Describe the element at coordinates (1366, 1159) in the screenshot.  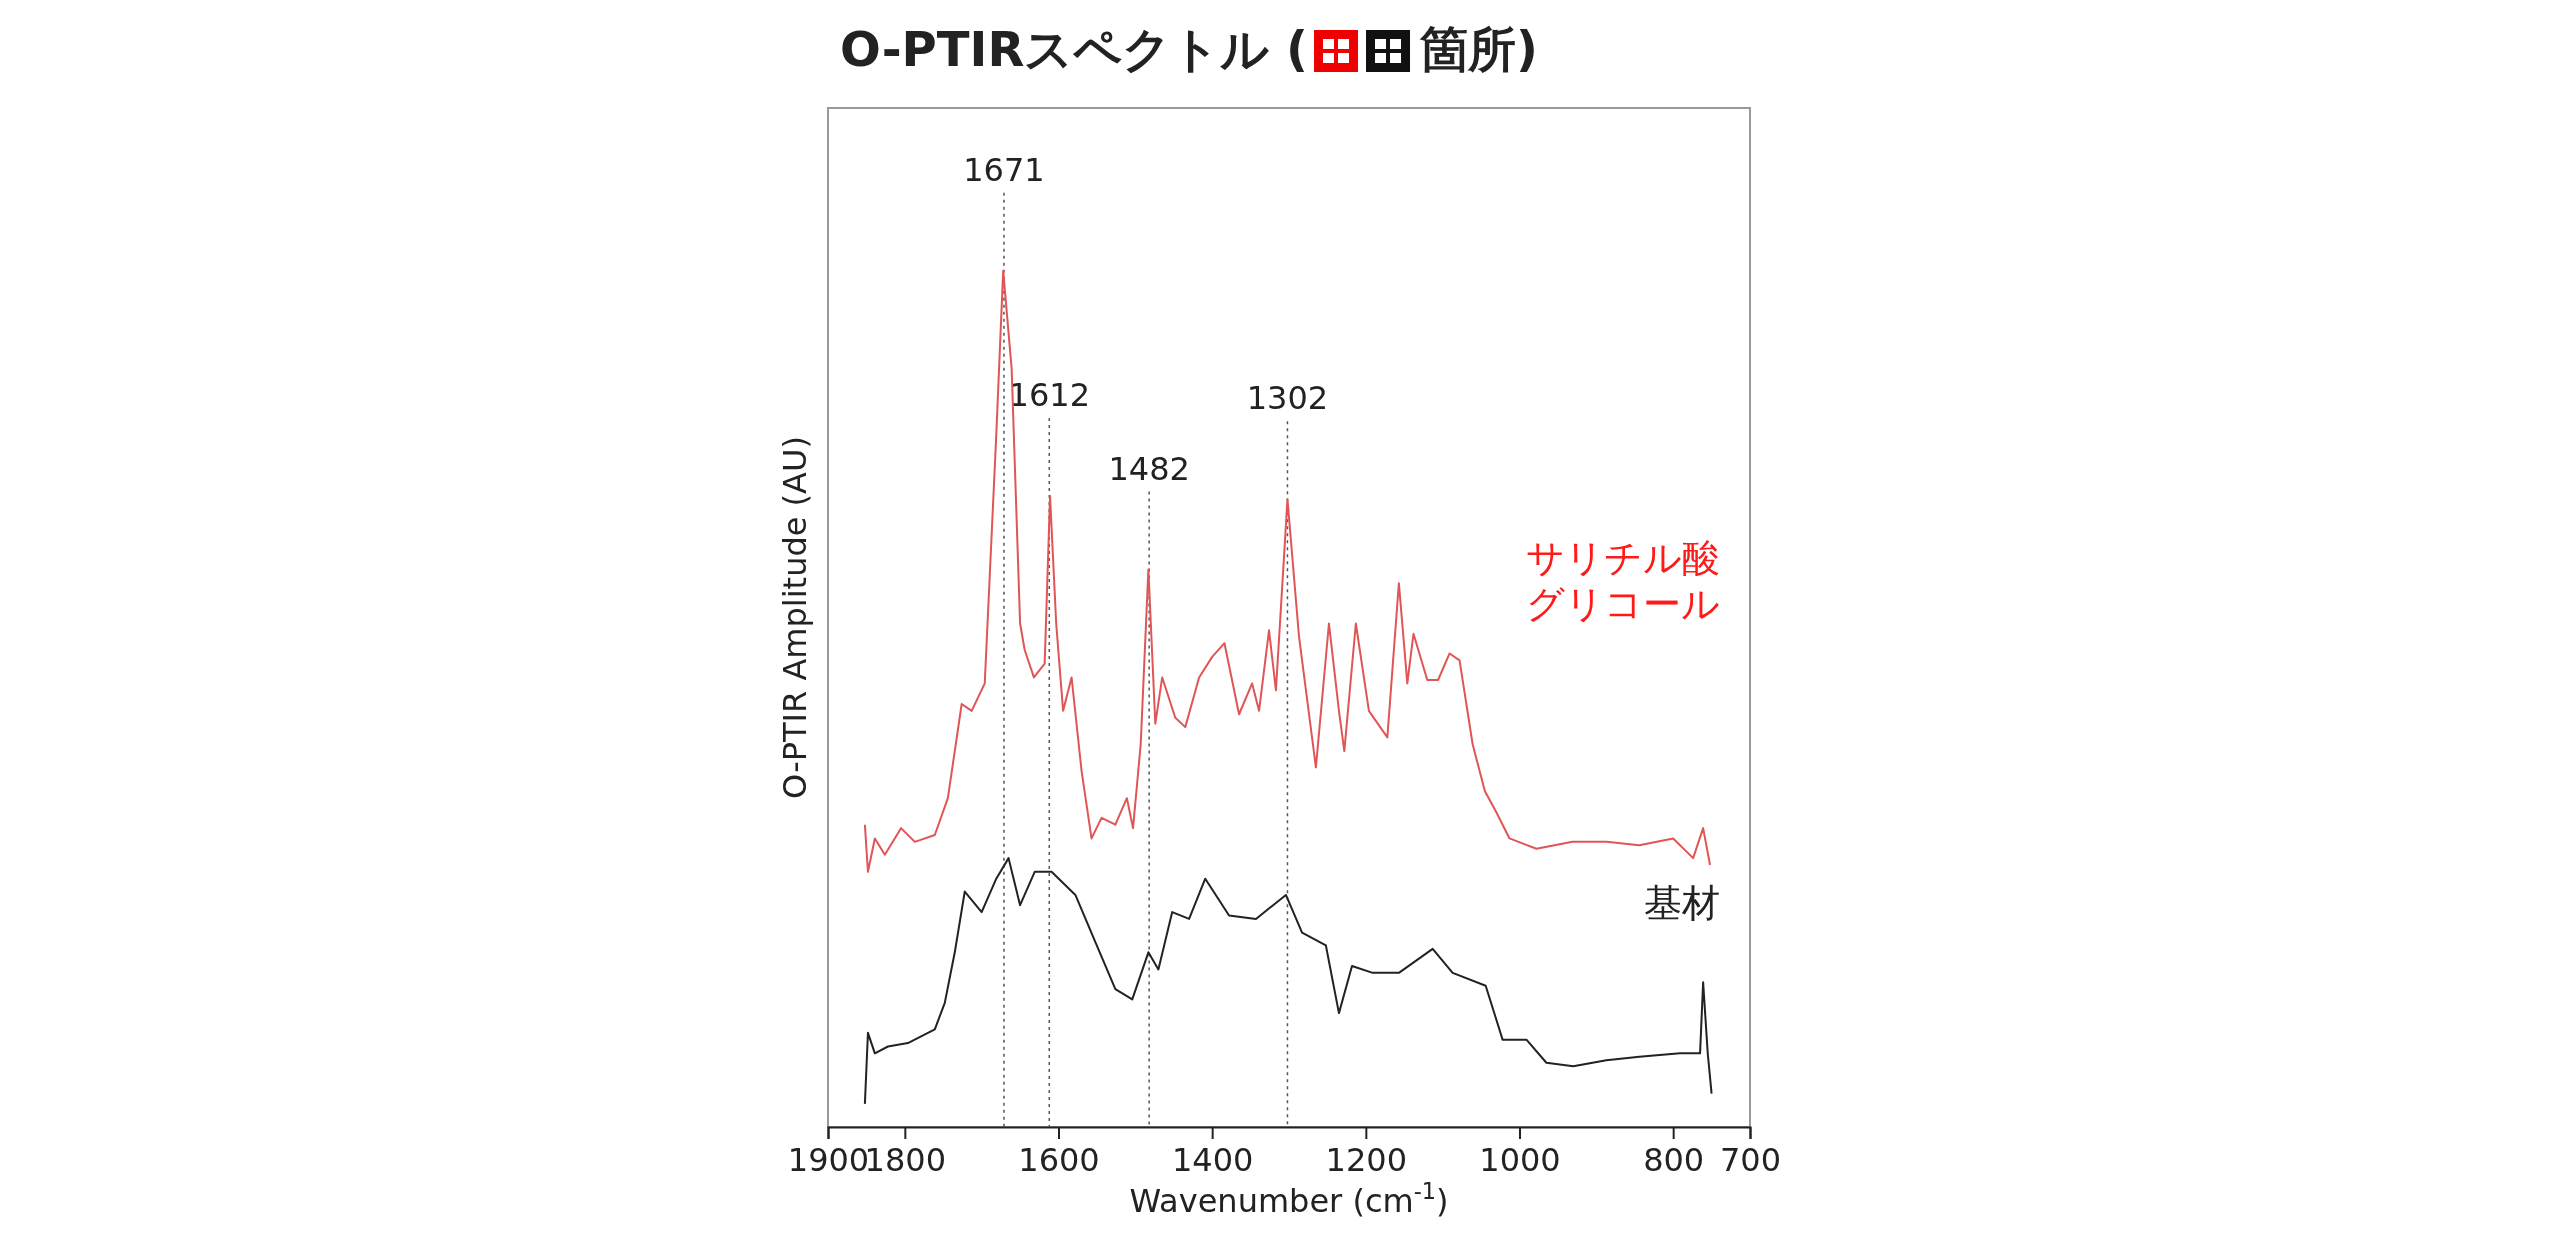
I see `x-tick-label: 1200` at that location.